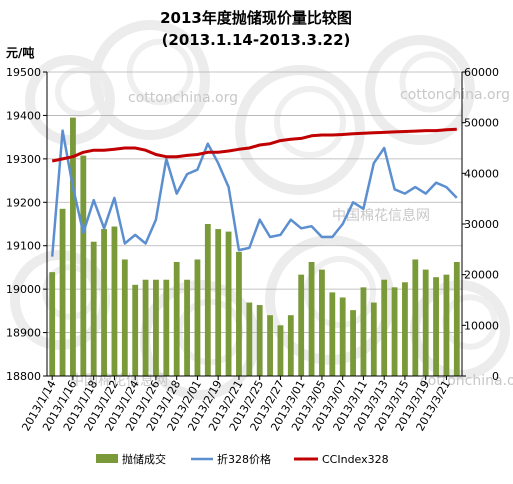  What do you see at coordinates (23, 72) in the screenshot?
I see `y-left-tick-label: 19500` at bounding box center [23, 72].